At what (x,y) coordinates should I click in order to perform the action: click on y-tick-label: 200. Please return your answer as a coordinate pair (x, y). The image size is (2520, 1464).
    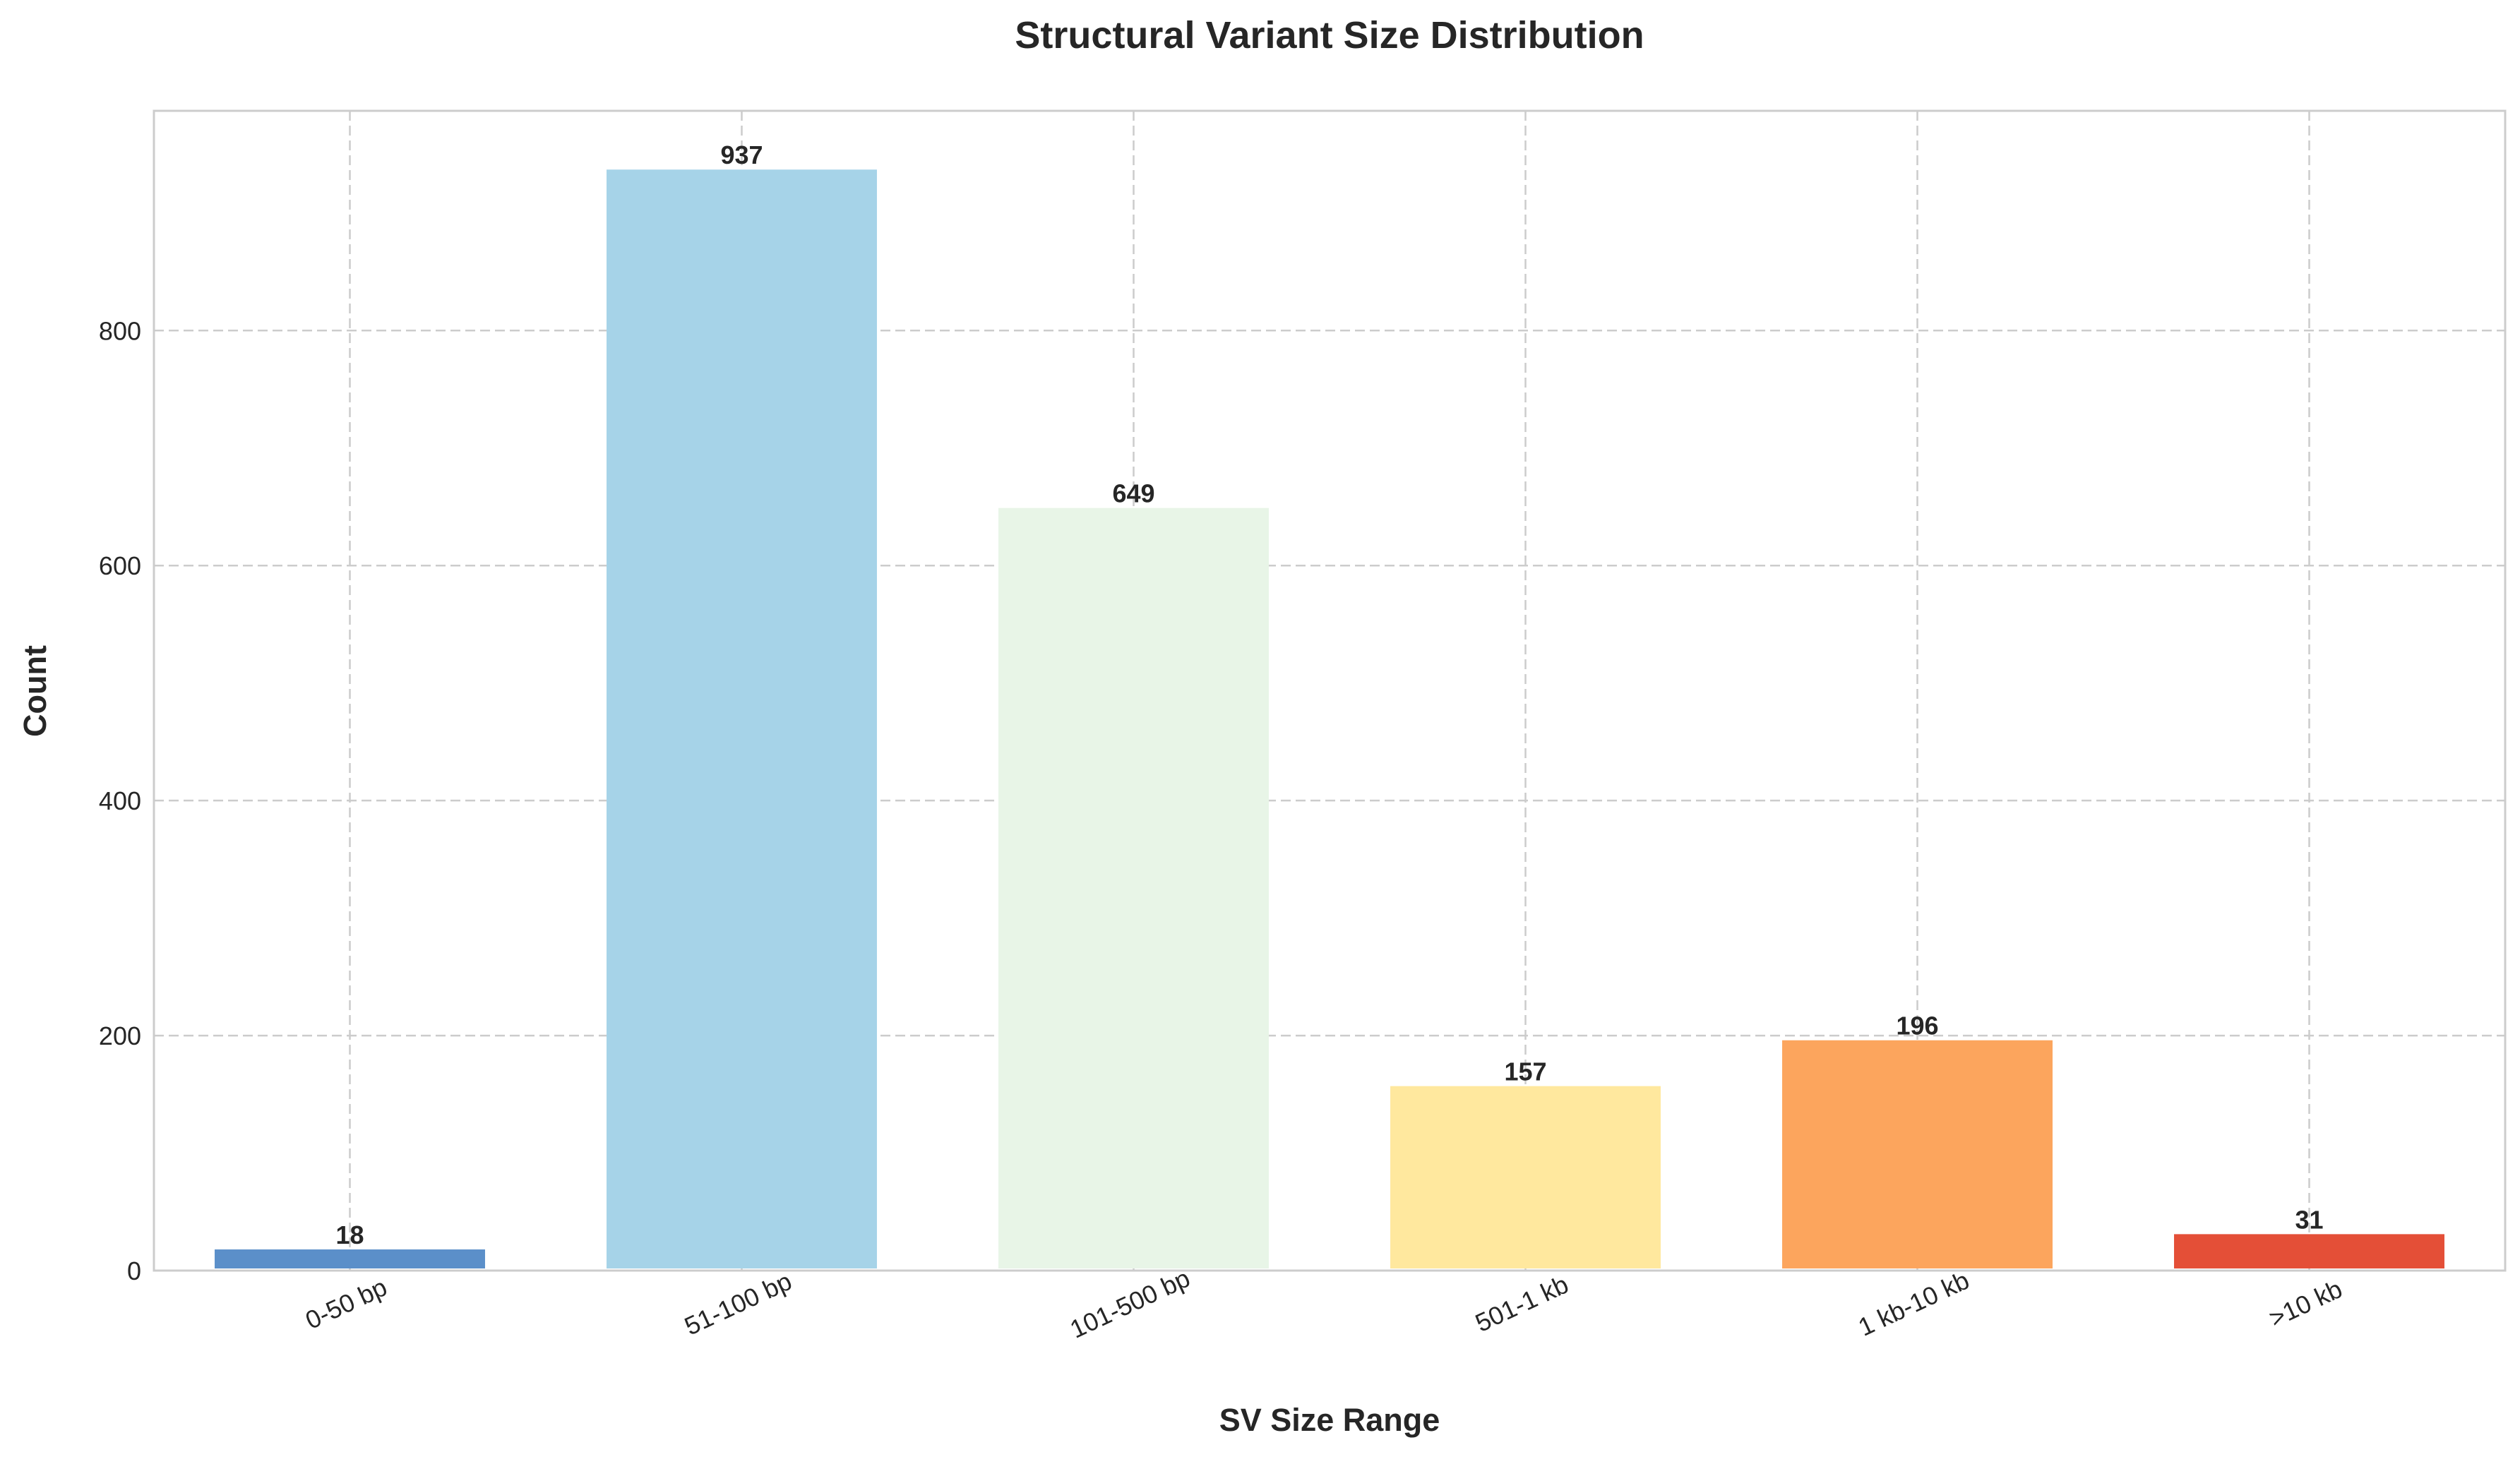
    Looking at the image, I should click on (120, 1036).